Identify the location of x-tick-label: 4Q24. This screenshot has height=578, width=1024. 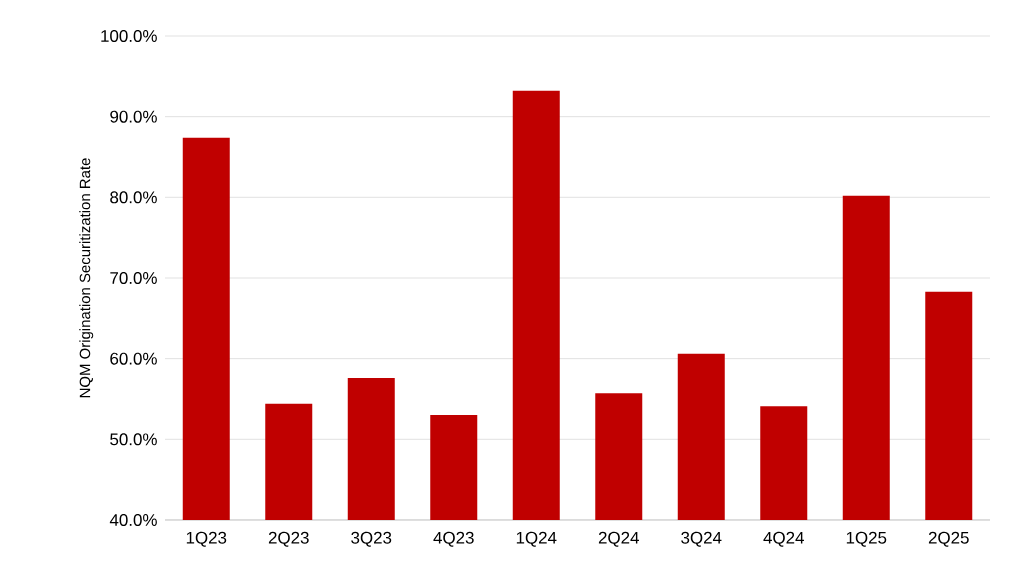
(783, 539).